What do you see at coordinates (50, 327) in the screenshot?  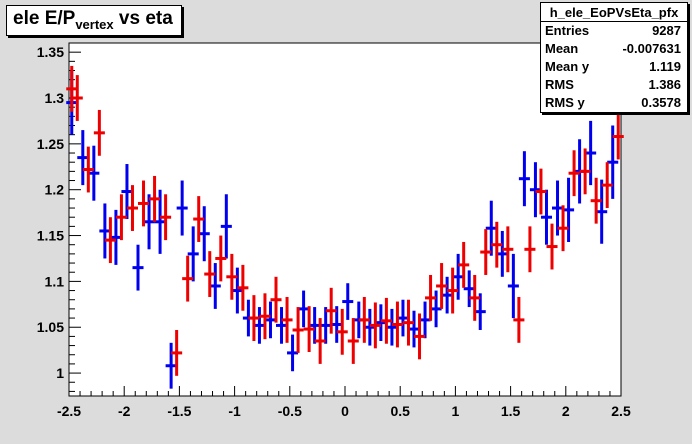 I see `y-tick-label: 1.05` at bounding box center [50, 327].